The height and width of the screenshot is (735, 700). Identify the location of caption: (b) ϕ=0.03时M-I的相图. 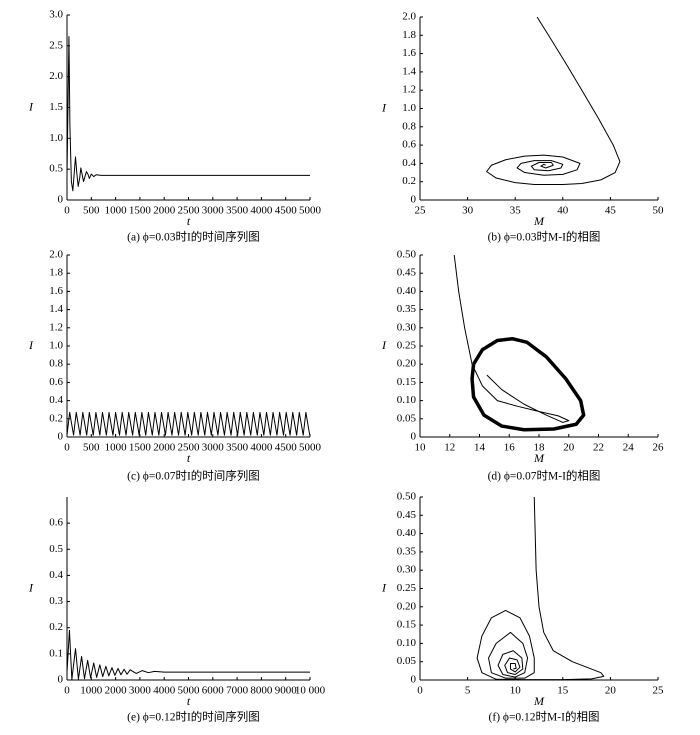
(544, 237).